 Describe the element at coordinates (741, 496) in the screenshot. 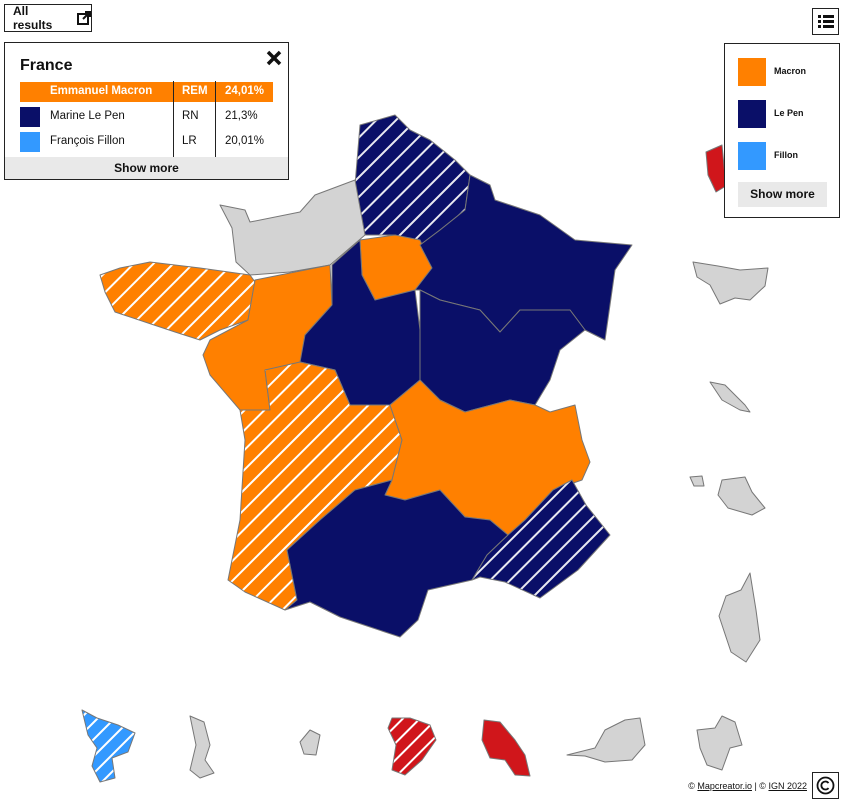

I see `region-island-c` at that location.